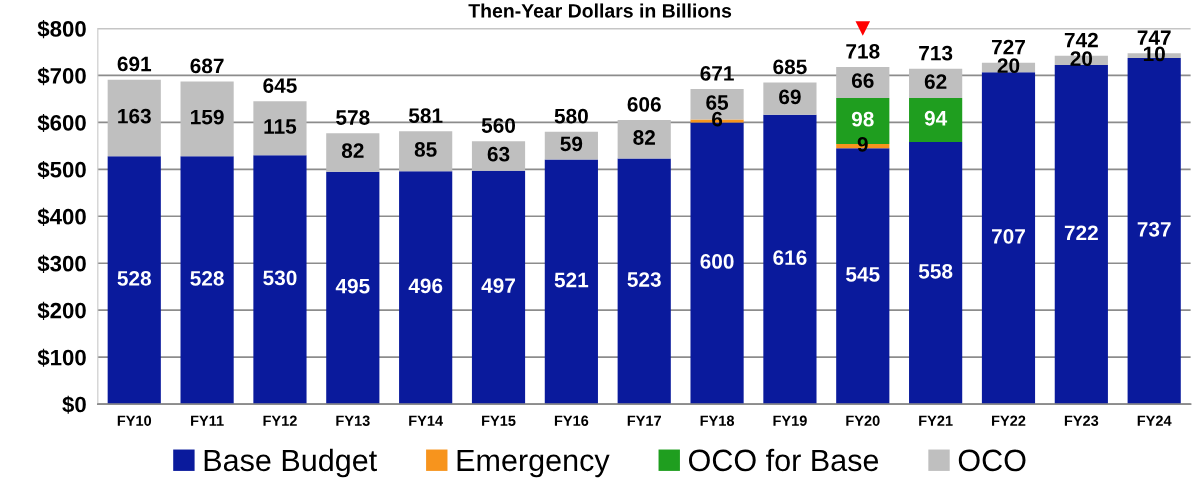  Describe the element at coordinates (862, 144) in the screenshot. I see `data-label: 9` at that location.